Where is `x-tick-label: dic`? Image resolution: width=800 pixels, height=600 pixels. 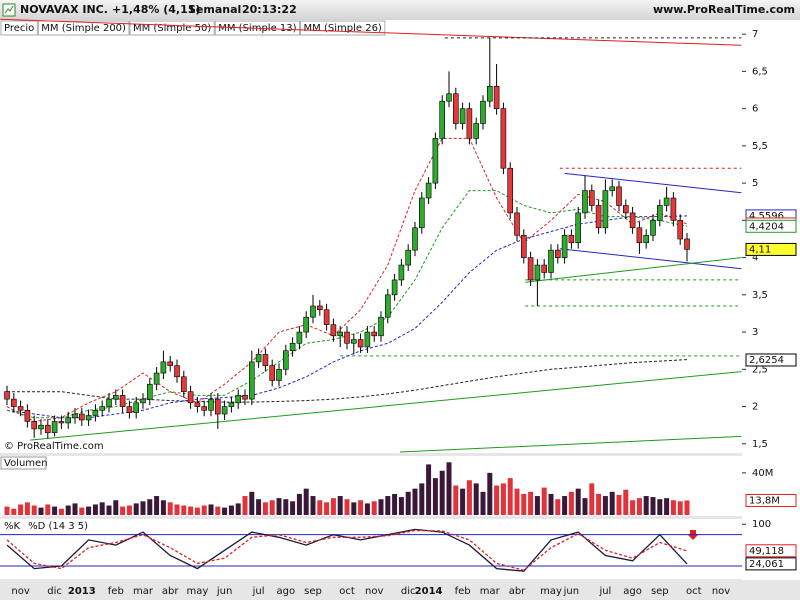
x-tick-label: dic is located at coordinates (54, 591).